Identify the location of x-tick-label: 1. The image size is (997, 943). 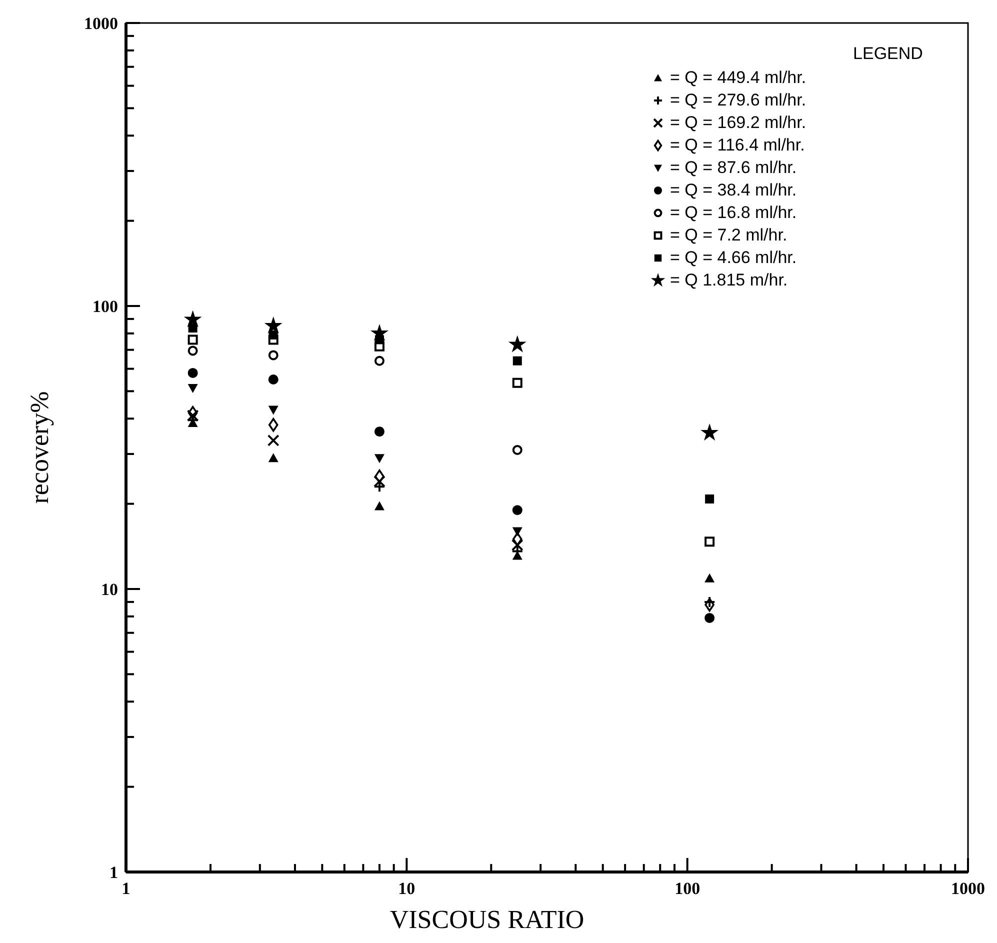
(126, 888).